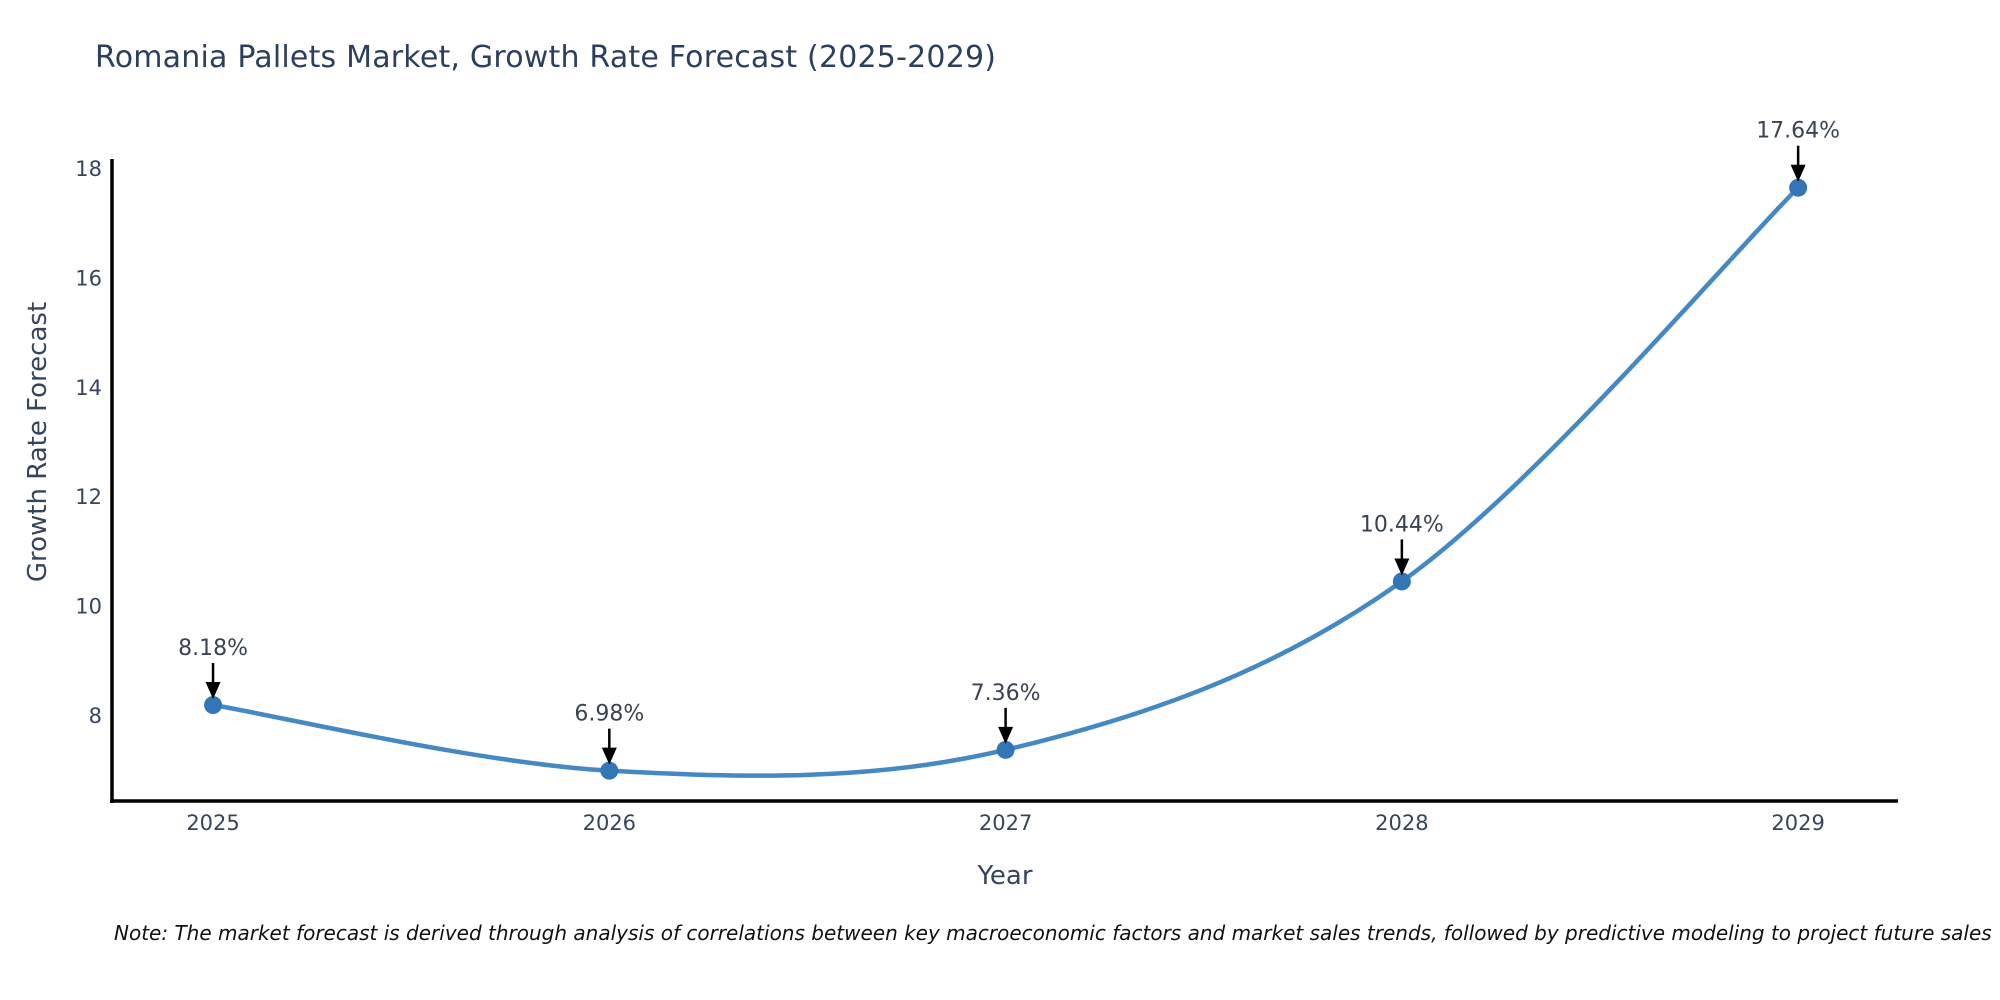 This screenshot has width=2000, height=1000. Describe the element at coordinates (212, 823) in the screenshot. I see `x-tick-label: 2025` at that location.